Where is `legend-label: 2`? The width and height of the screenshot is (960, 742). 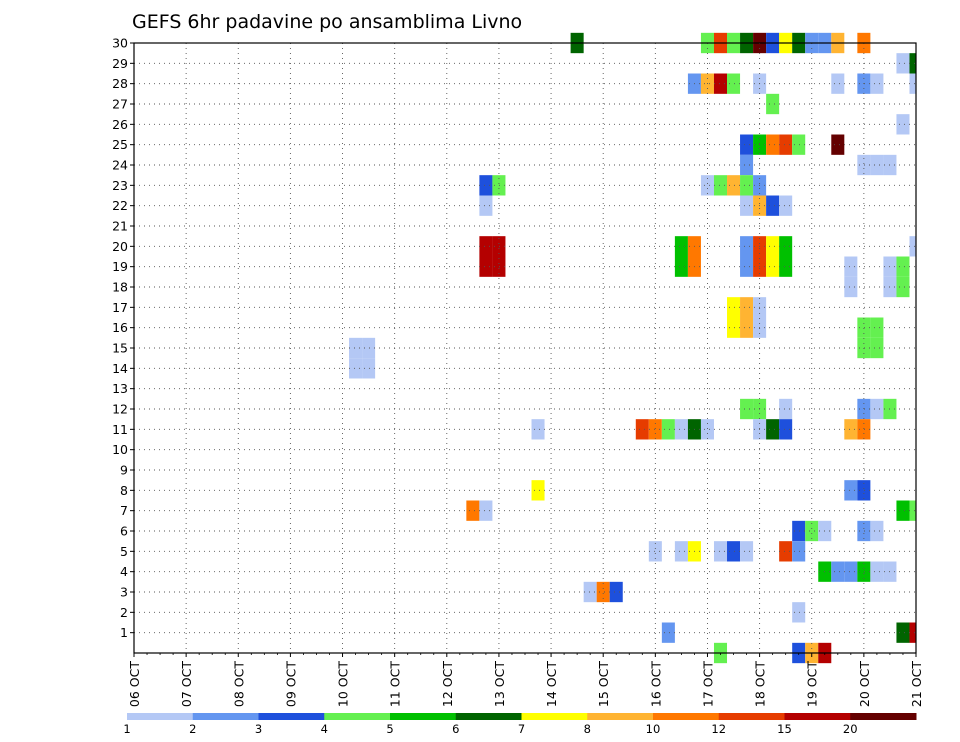
legend-label: 2 is located at coordinates (192, 729).